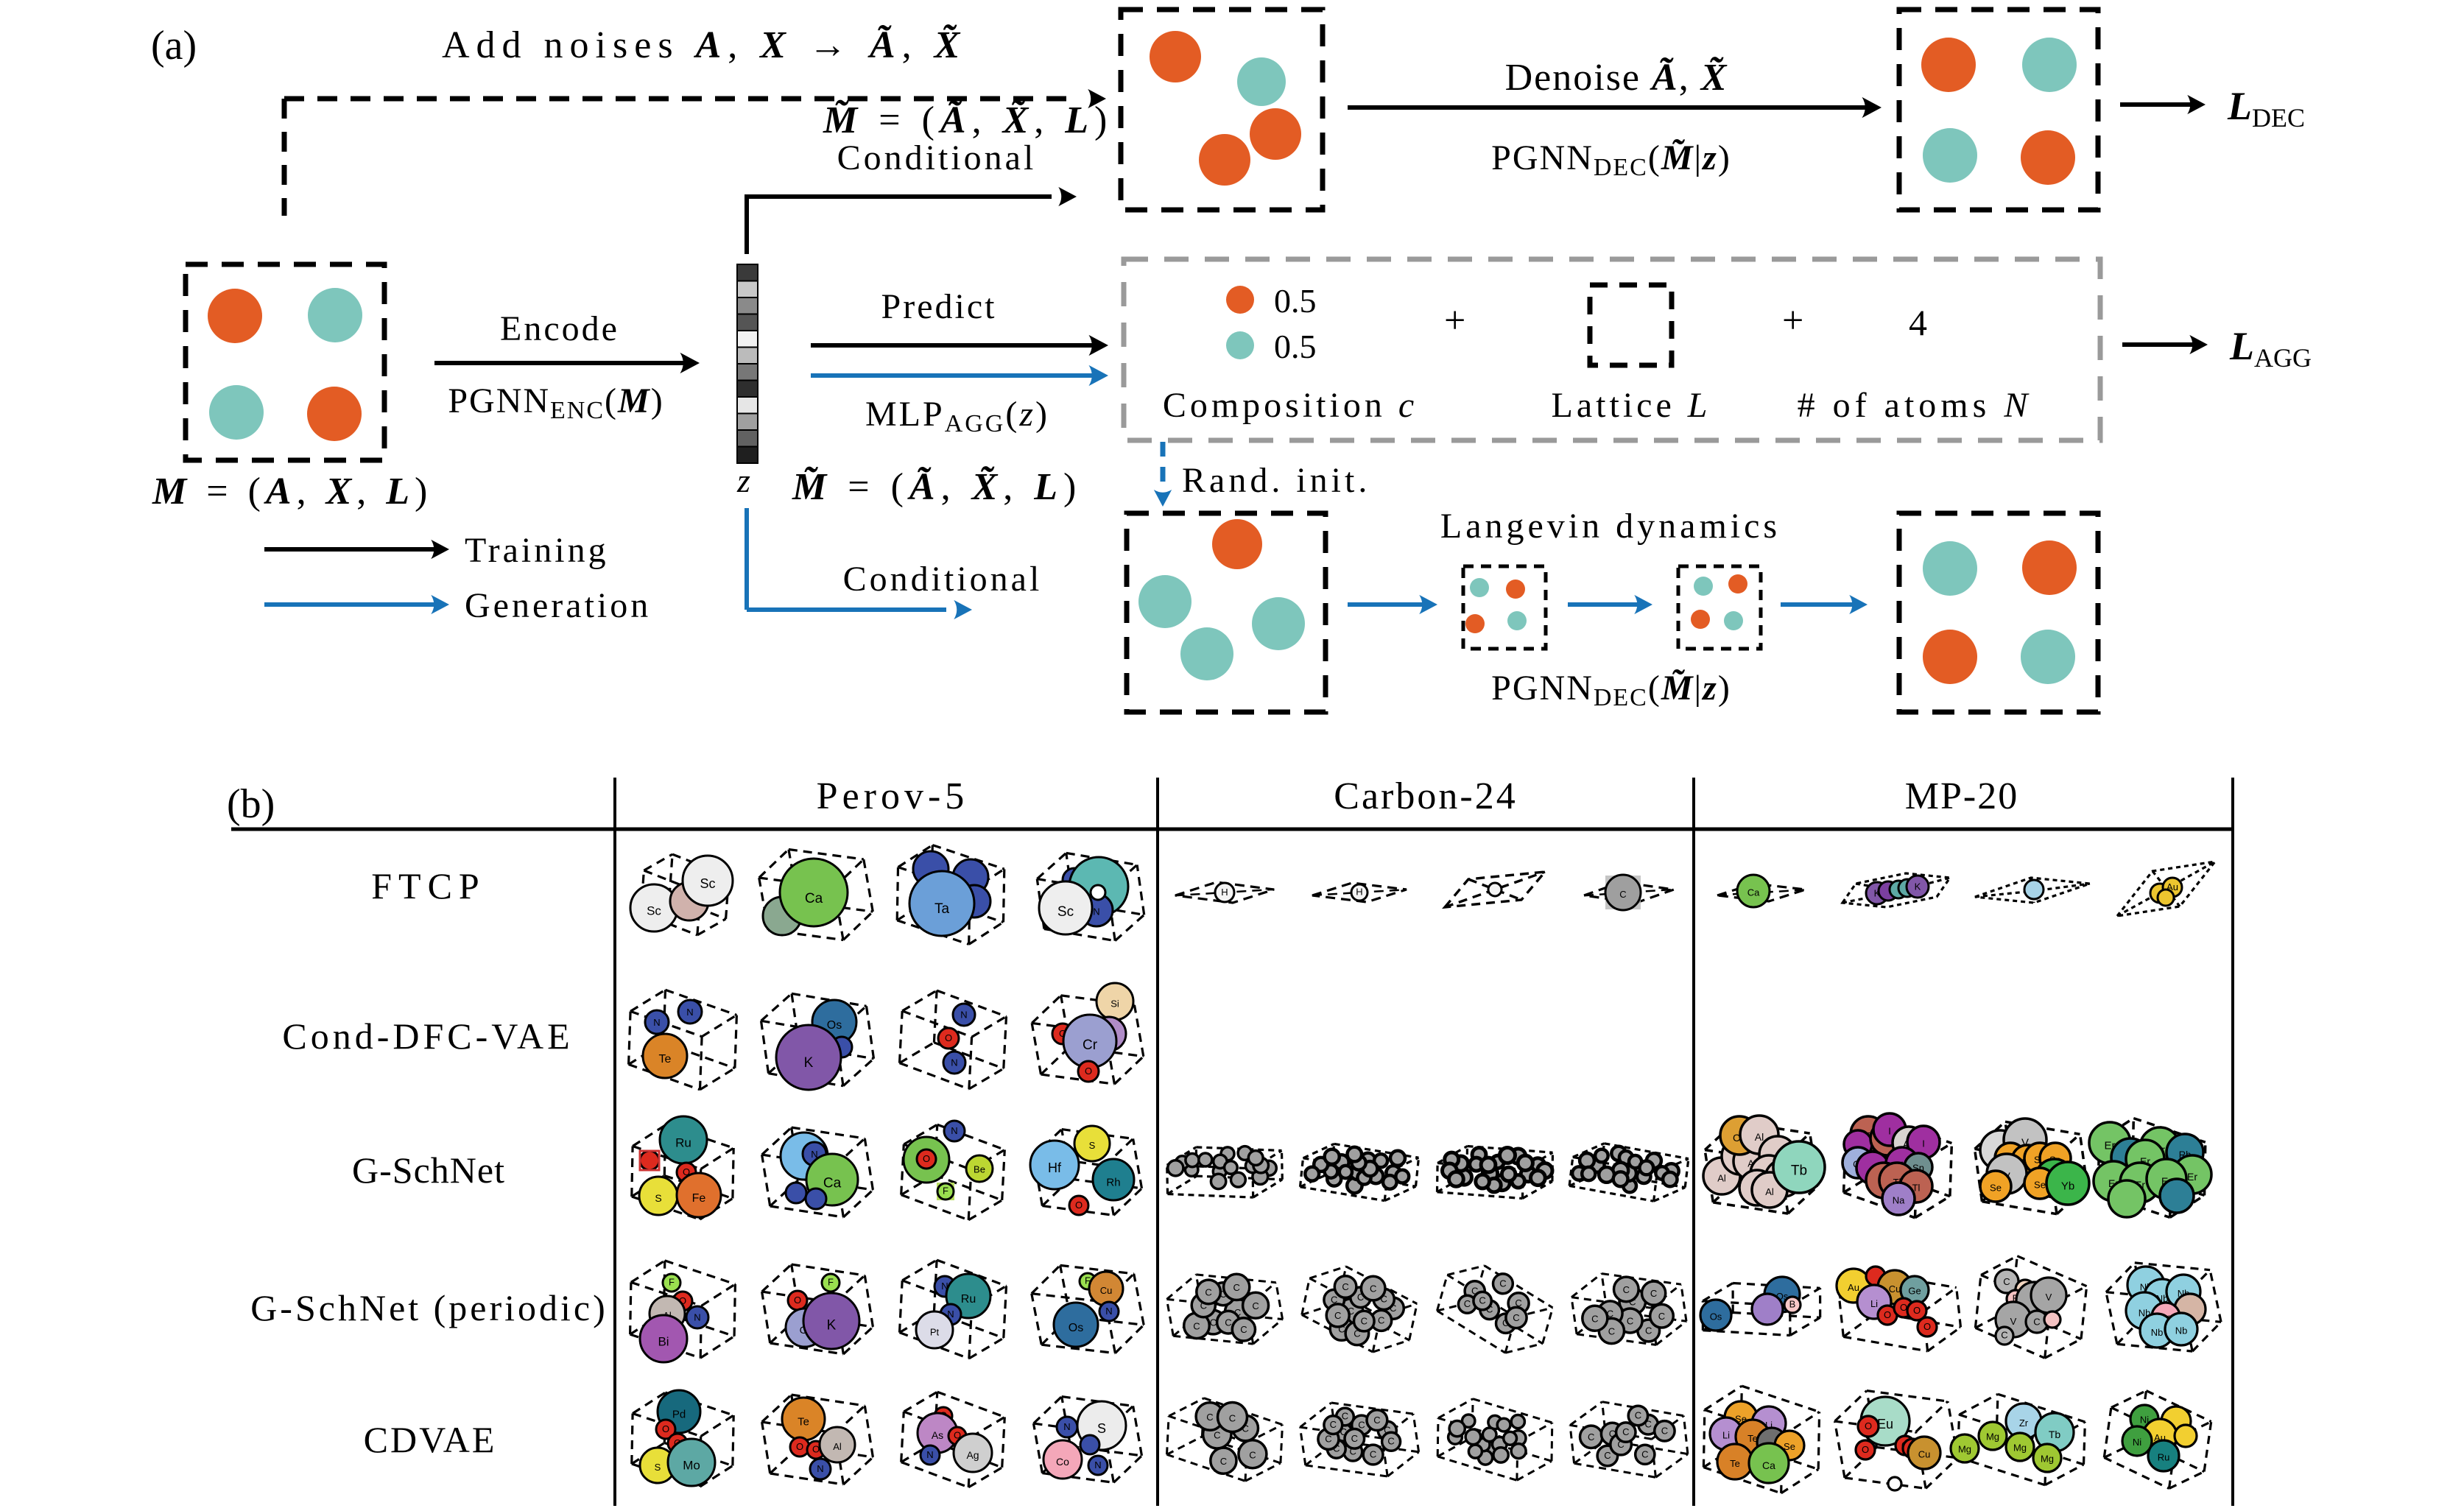  What do you see at coordinates (427, 1036) in the screenshot?
I see `svg-text: Cond-DFC-VAE` at bounding box center [427, 1036].